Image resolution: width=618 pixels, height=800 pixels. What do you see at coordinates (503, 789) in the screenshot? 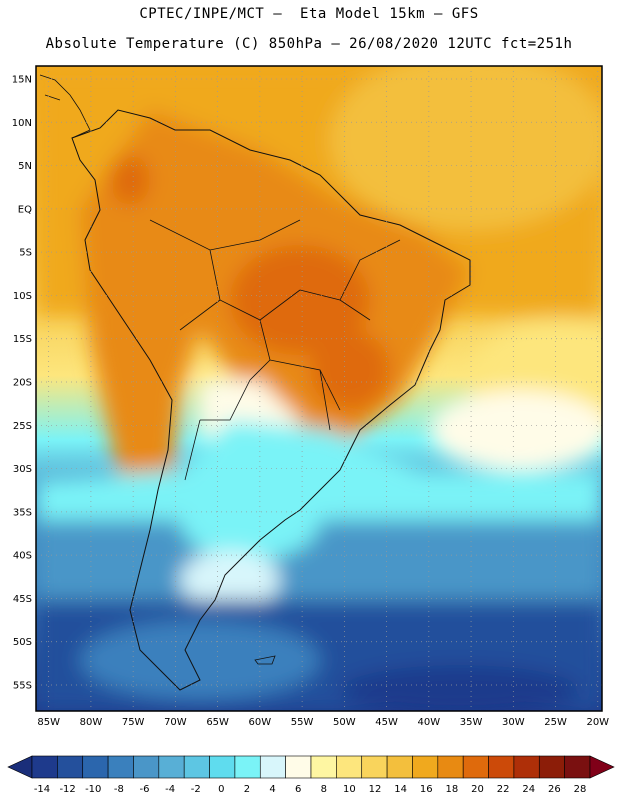
I see `colorbar-label: 22` at bounding box center [503, 789].